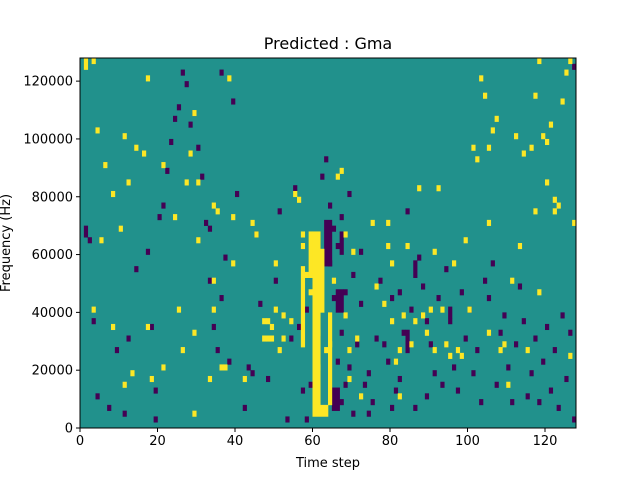  Describe the element at coordinates (390, 441) in the screenshot. I see `x-tick-label: 80` at that location.